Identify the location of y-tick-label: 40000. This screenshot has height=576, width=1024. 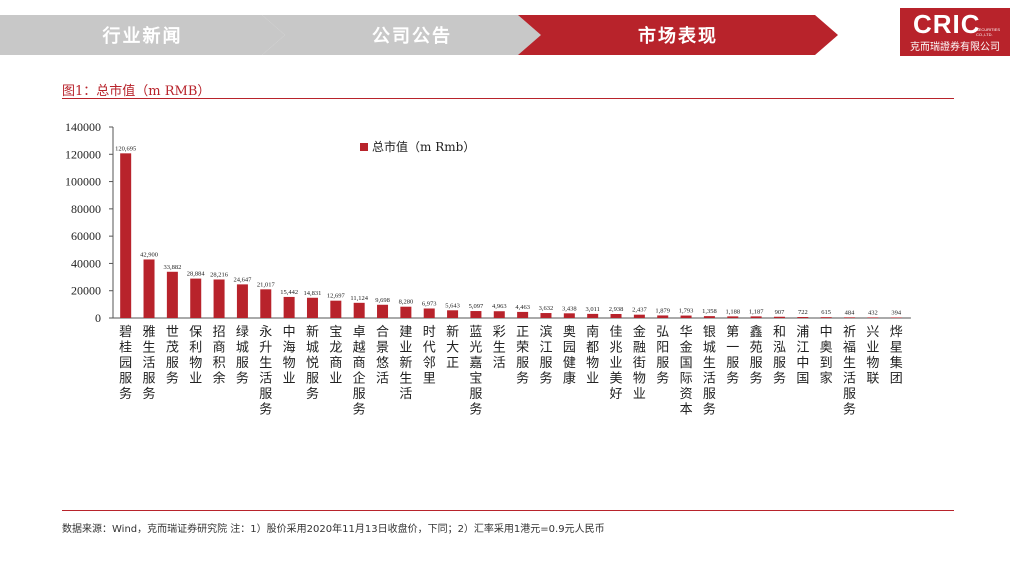
(86, 263).